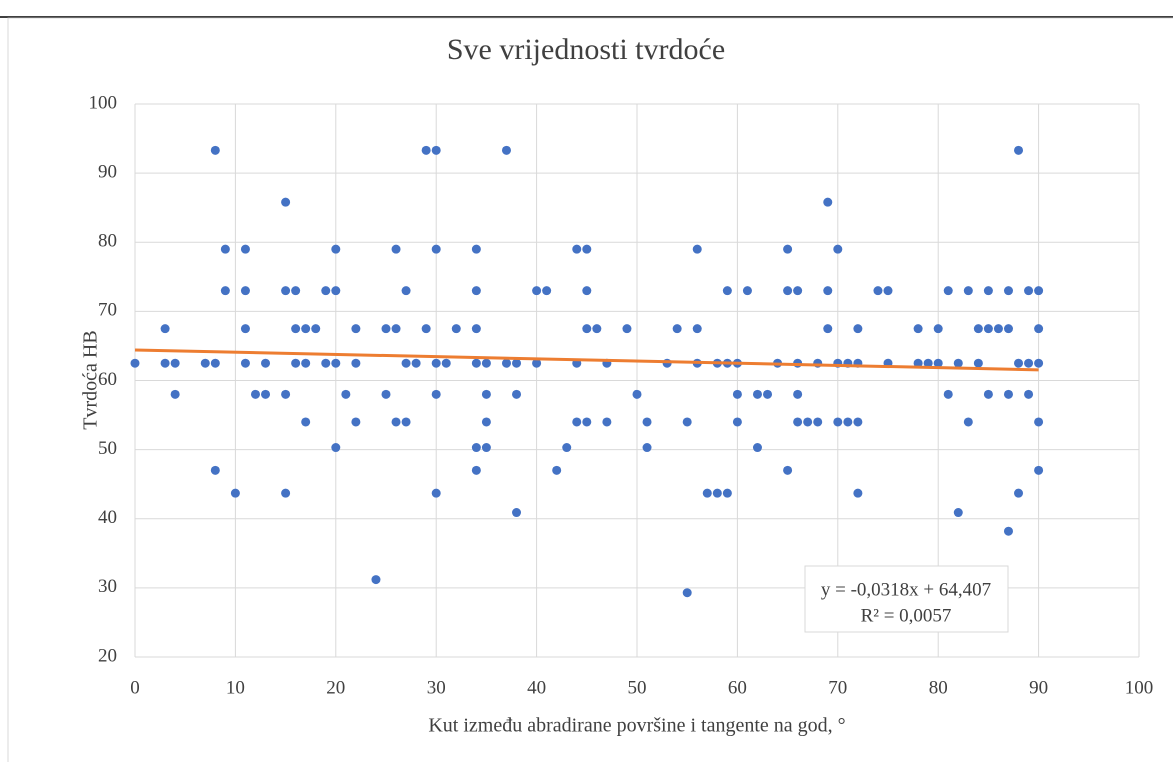  Describe the element at coordinates (335, 687) in the screenshot. I see `x-tick-label: 20` at that location.